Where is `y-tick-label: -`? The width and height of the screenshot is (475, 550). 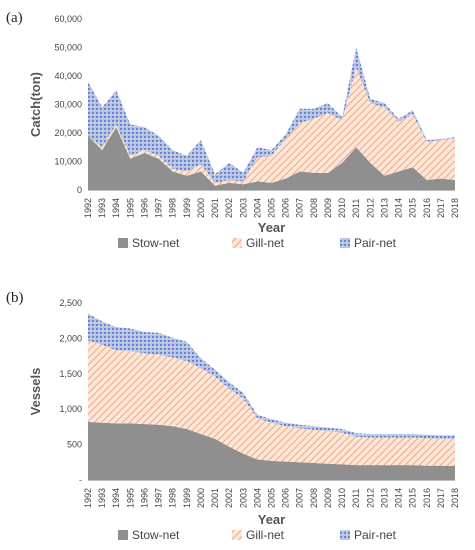 y-tick-label: - is located at coordinates (80, 480).